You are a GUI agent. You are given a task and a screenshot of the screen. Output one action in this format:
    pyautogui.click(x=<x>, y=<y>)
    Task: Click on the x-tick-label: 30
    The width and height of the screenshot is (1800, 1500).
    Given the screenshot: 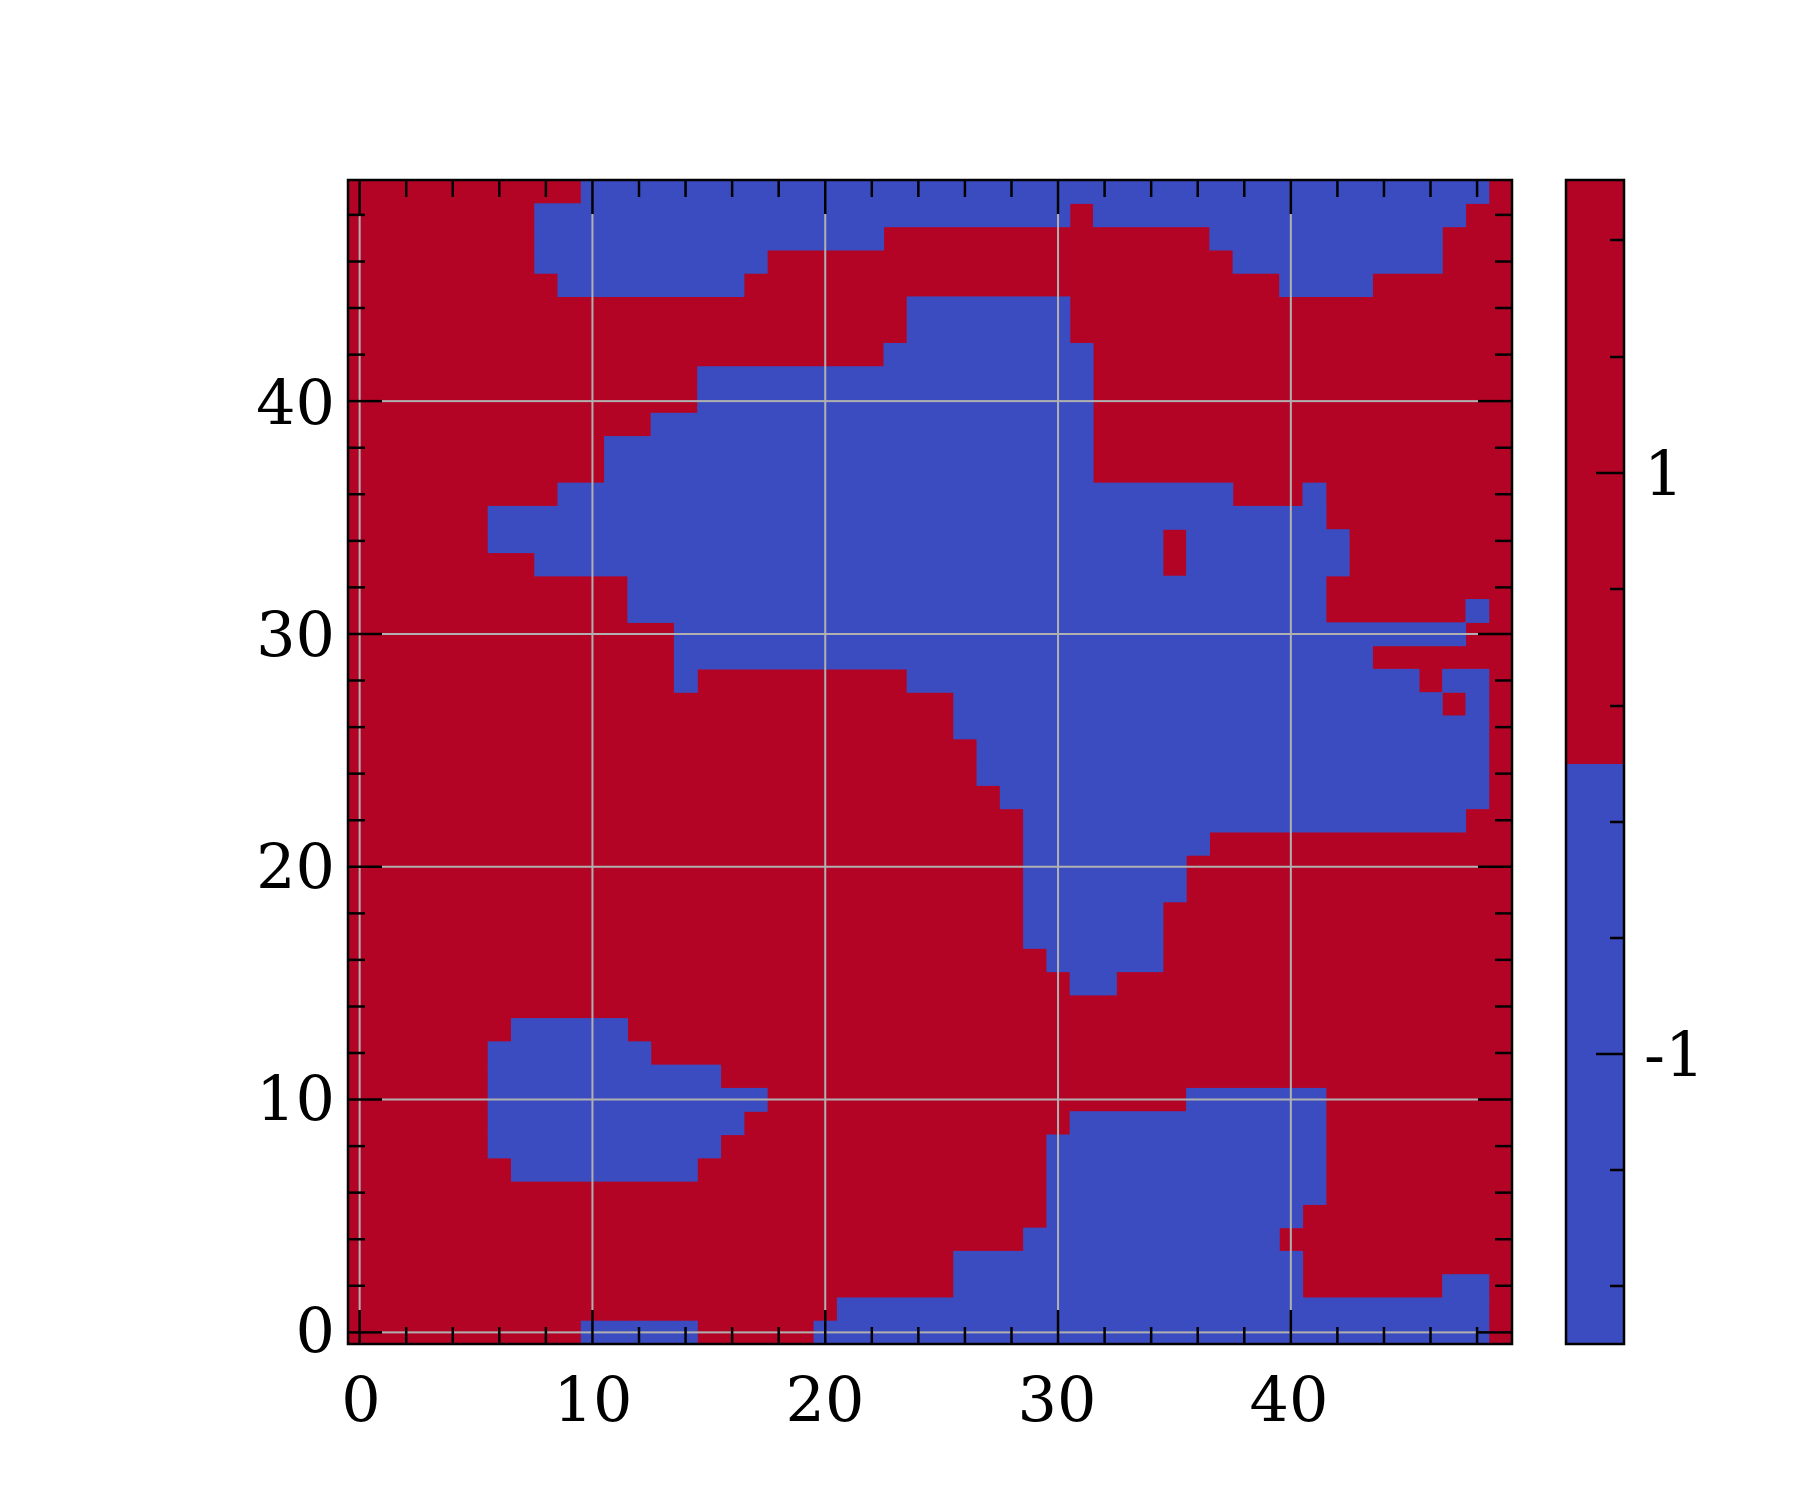 What is the action you would take?
    pyautogui.click(x=1057, y=1399)
    